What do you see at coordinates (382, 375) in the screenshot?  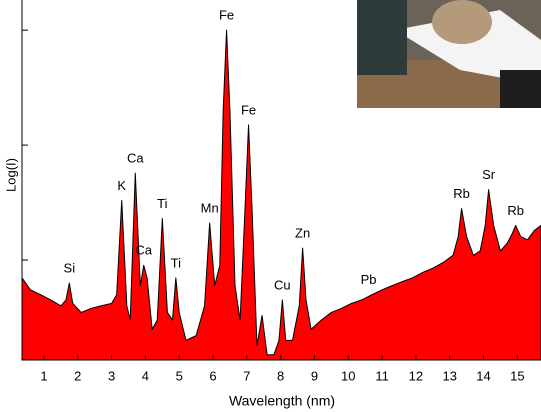 I see `x-tick-label: 11` at bounding box center [382, 375].